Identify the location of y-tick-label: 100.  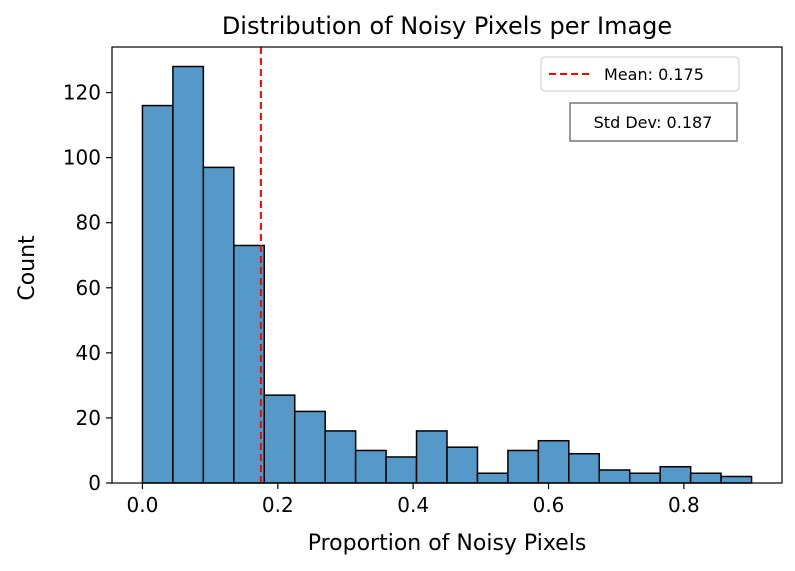
(82, 158).